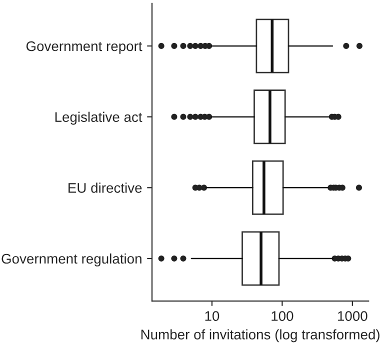  Describe the element at coordinates (84, 47) in the screenshot. I see `y-tick-label: Government report` at that location.